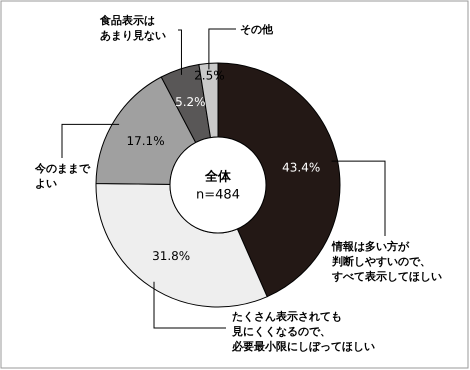 This screenshot has height=370, width=470. I want to click on text: 全体, so click(218, 177).